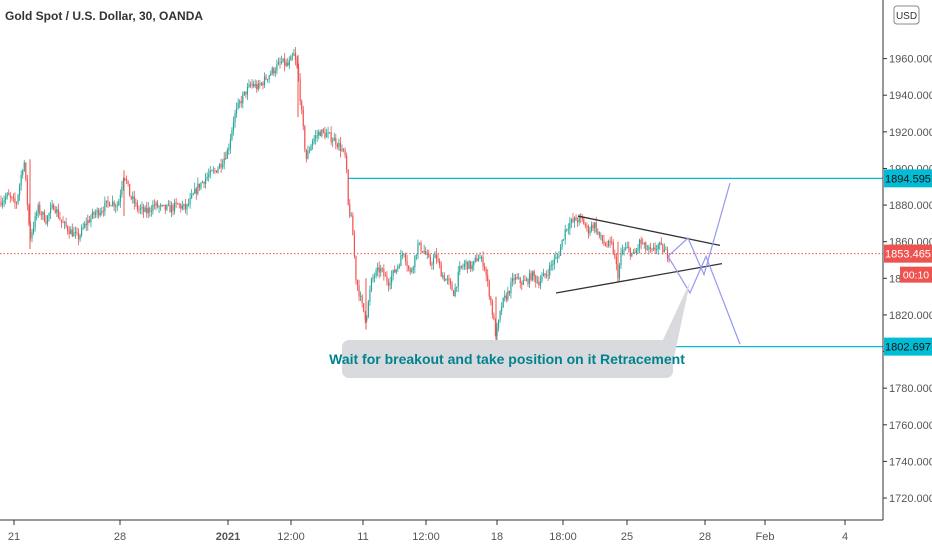 Image resolution: width=932 pixels, height=550 pixels. What do you see at coordinates (704, 299) in the screenshot?
I see `projection-path-bearish` at bounding box center [704, 299].